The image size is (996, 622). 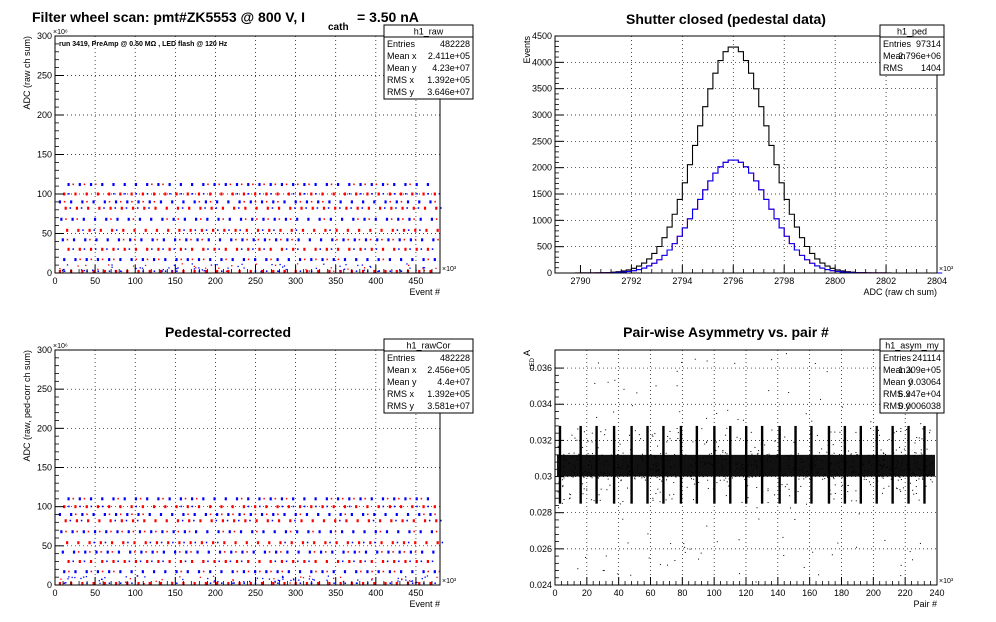 What do you see at coordinates (873, 593) in the screenshot?
I see `x-tick-label: 200` at bounding box center [873, 593].